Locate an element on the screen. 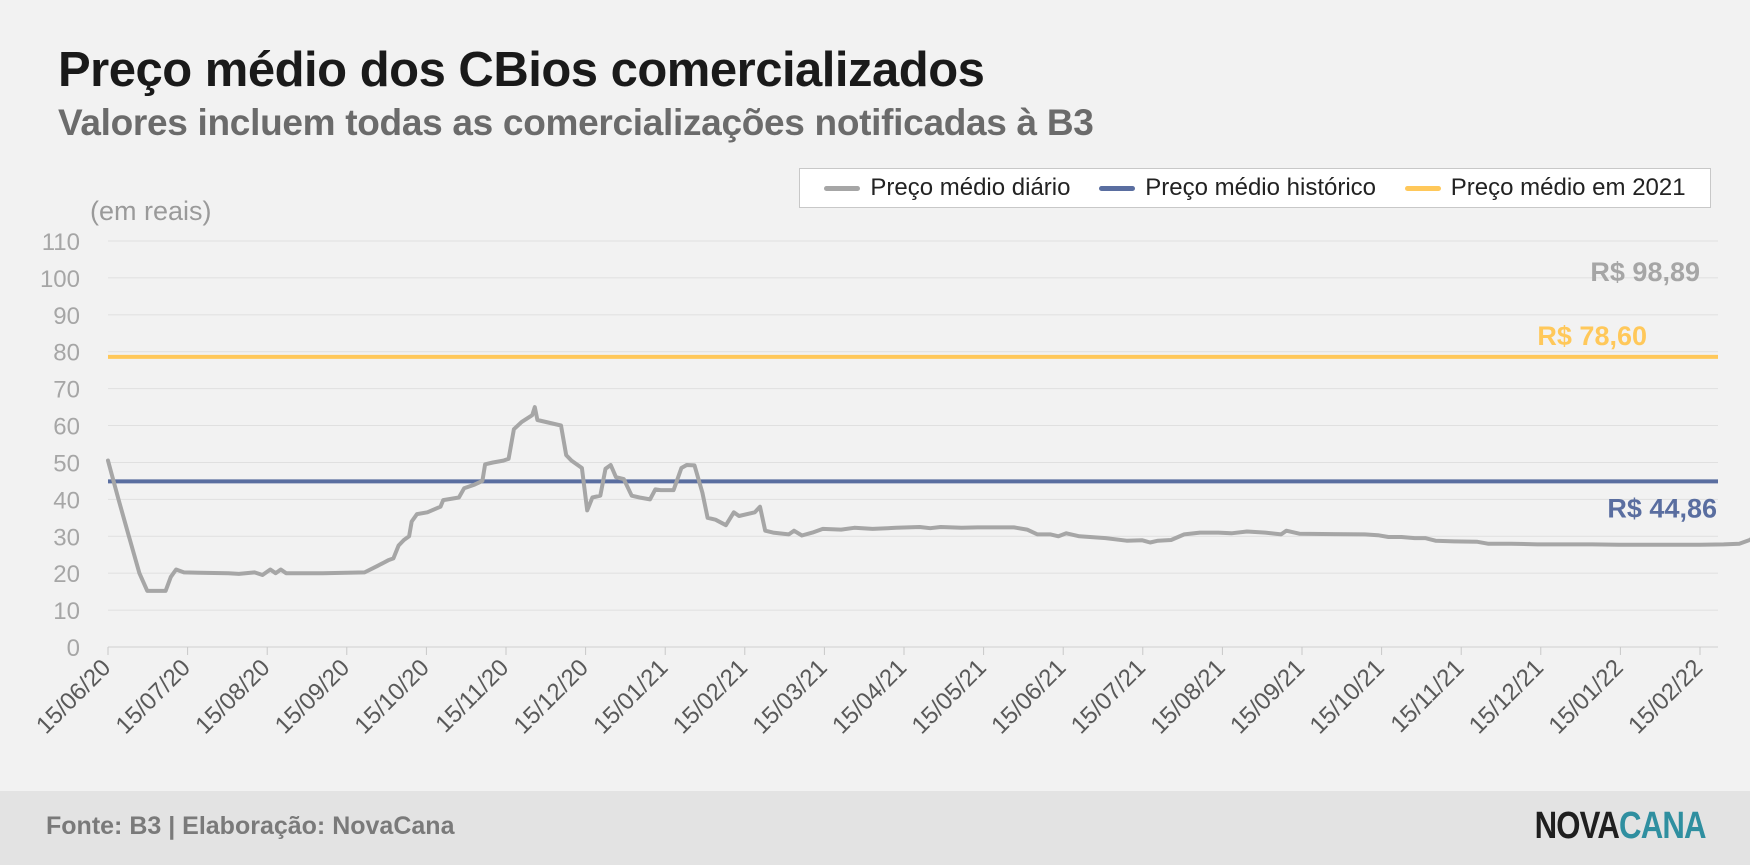 This screenshot has height=865, width=1750. value-label-daily: R$ 98,89 is located at coordinates (1645, 272).